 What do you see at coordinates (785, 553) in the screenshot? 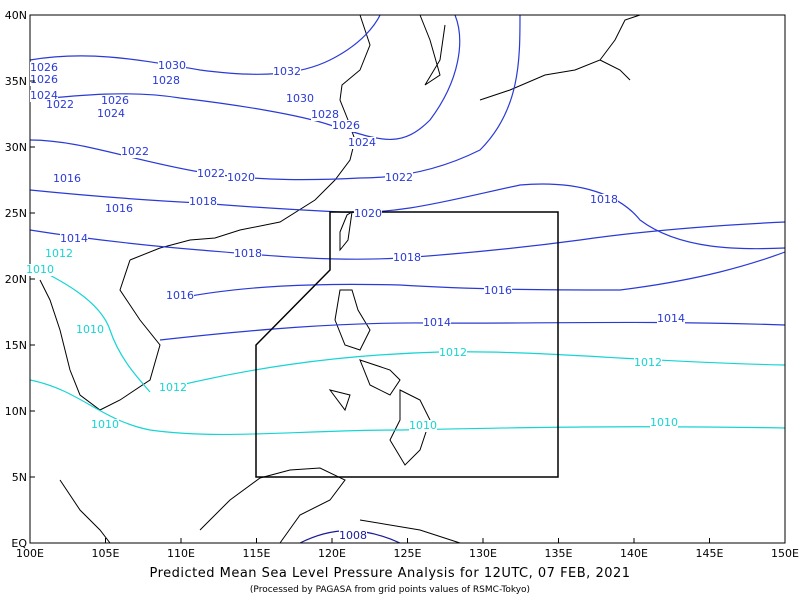
I see `x-tick-label: 150E` at bounding box center [785, 553].